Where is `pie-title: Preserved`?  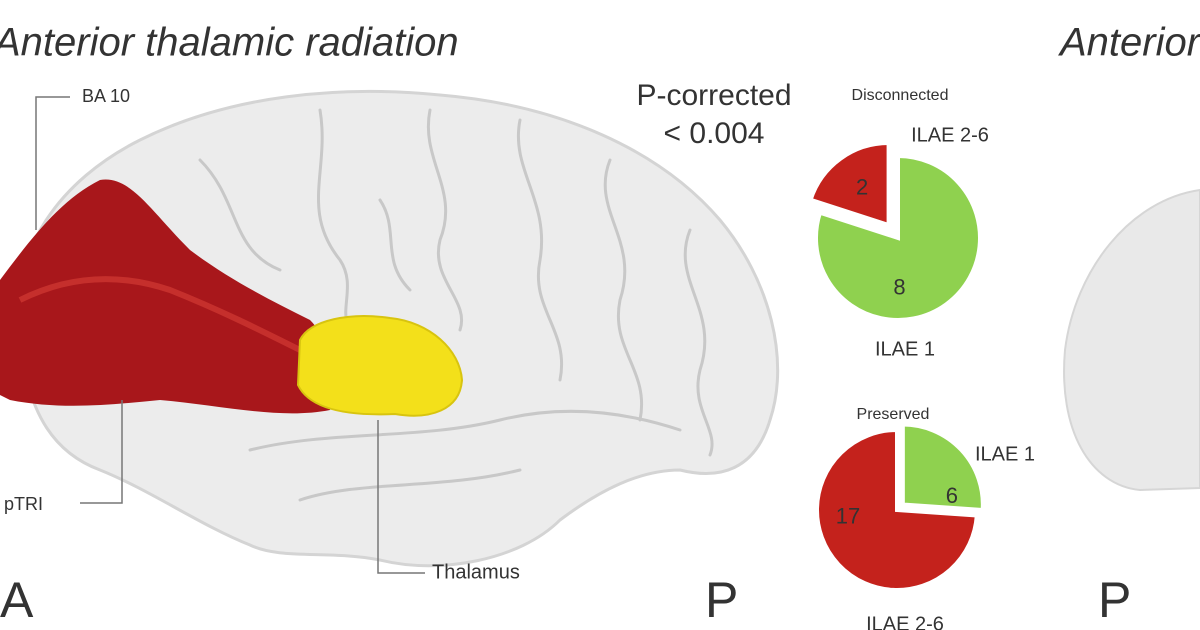 pie-title: Preserved is located at coordinates (893, 414).